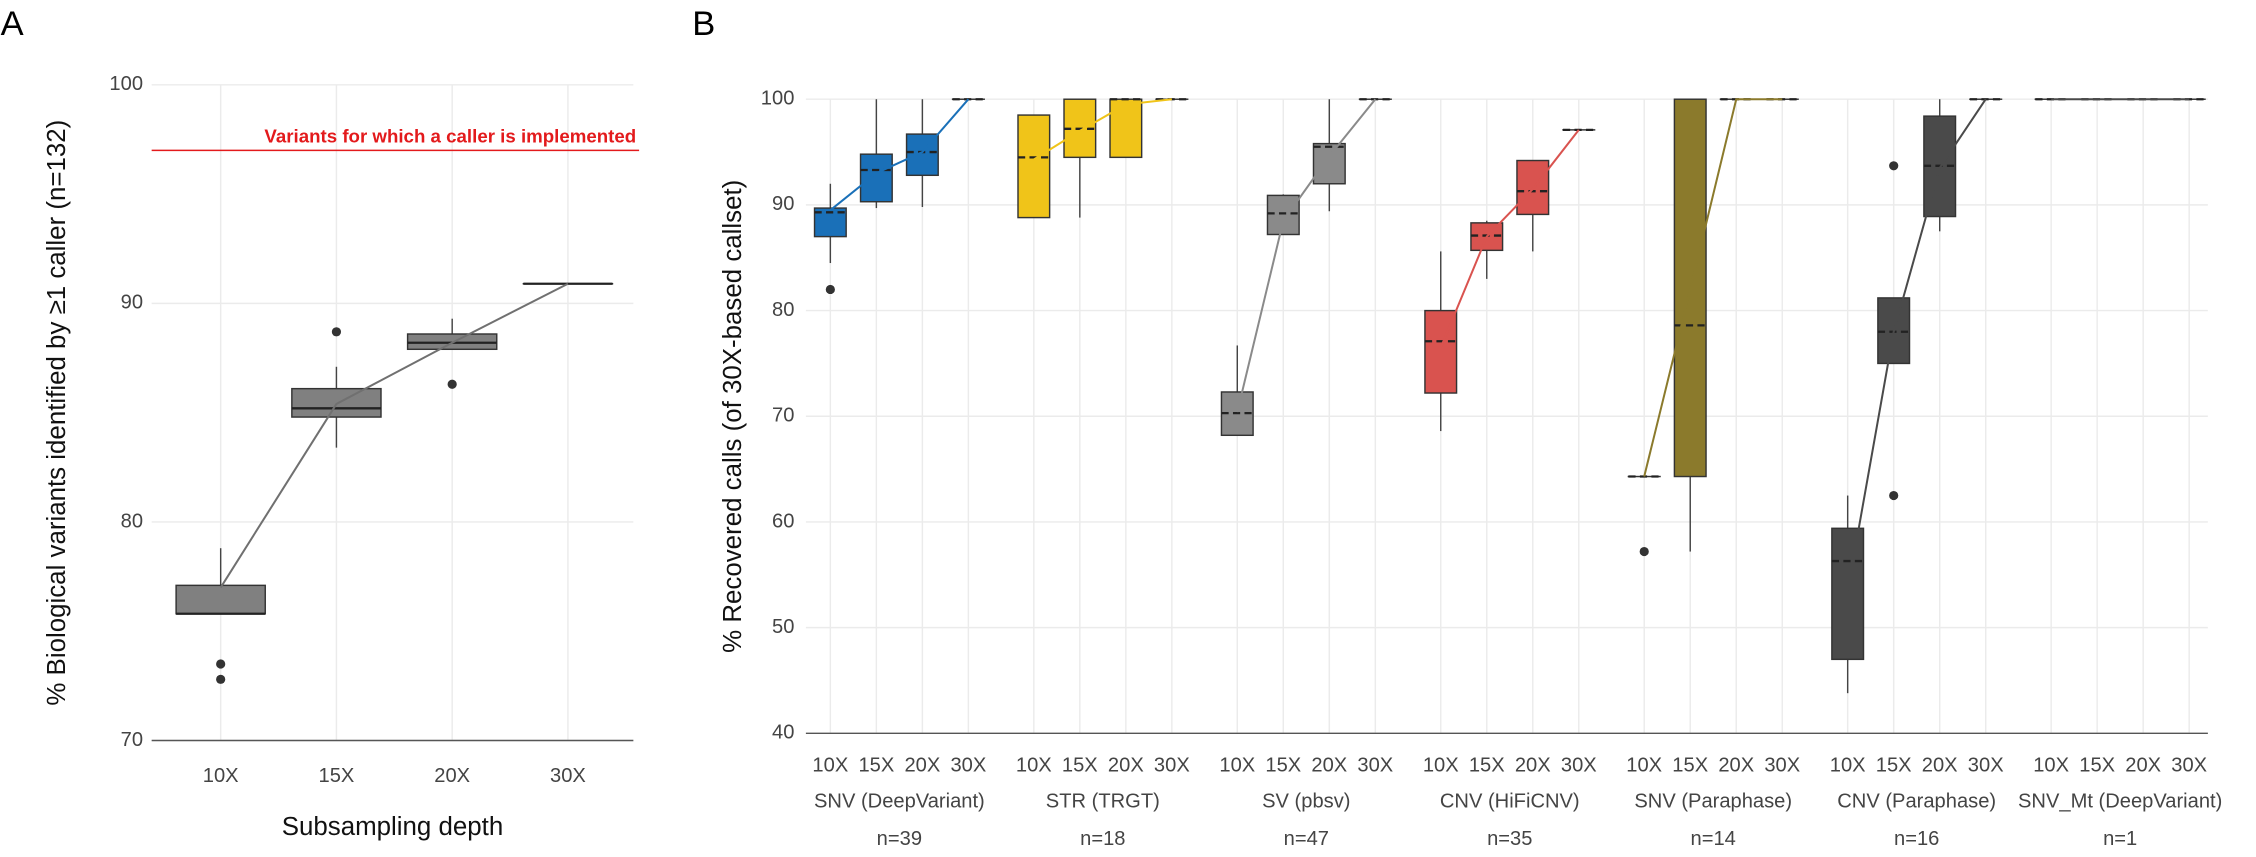  I want to click on group-label: CNV (Paraphase), so click(1916, 802).